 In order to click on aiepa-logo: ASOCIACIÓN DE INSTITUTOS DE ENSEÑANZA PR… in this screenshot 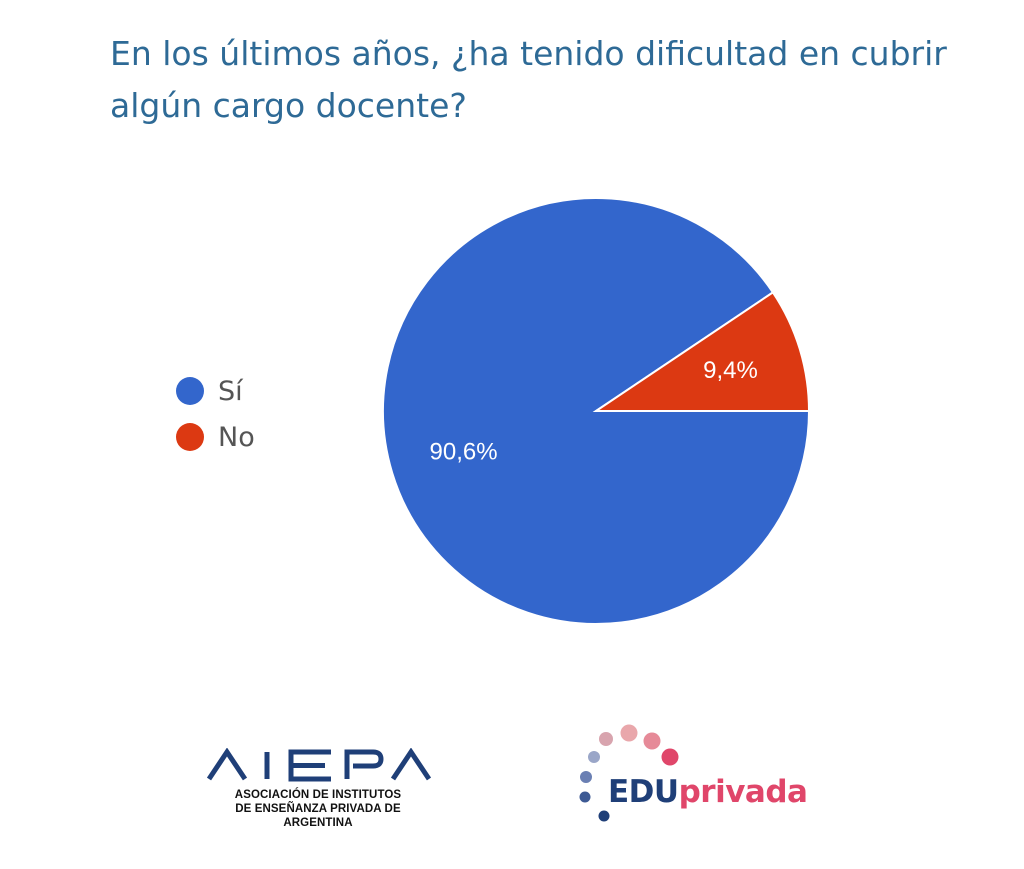, I will do `click(318, 789)`.